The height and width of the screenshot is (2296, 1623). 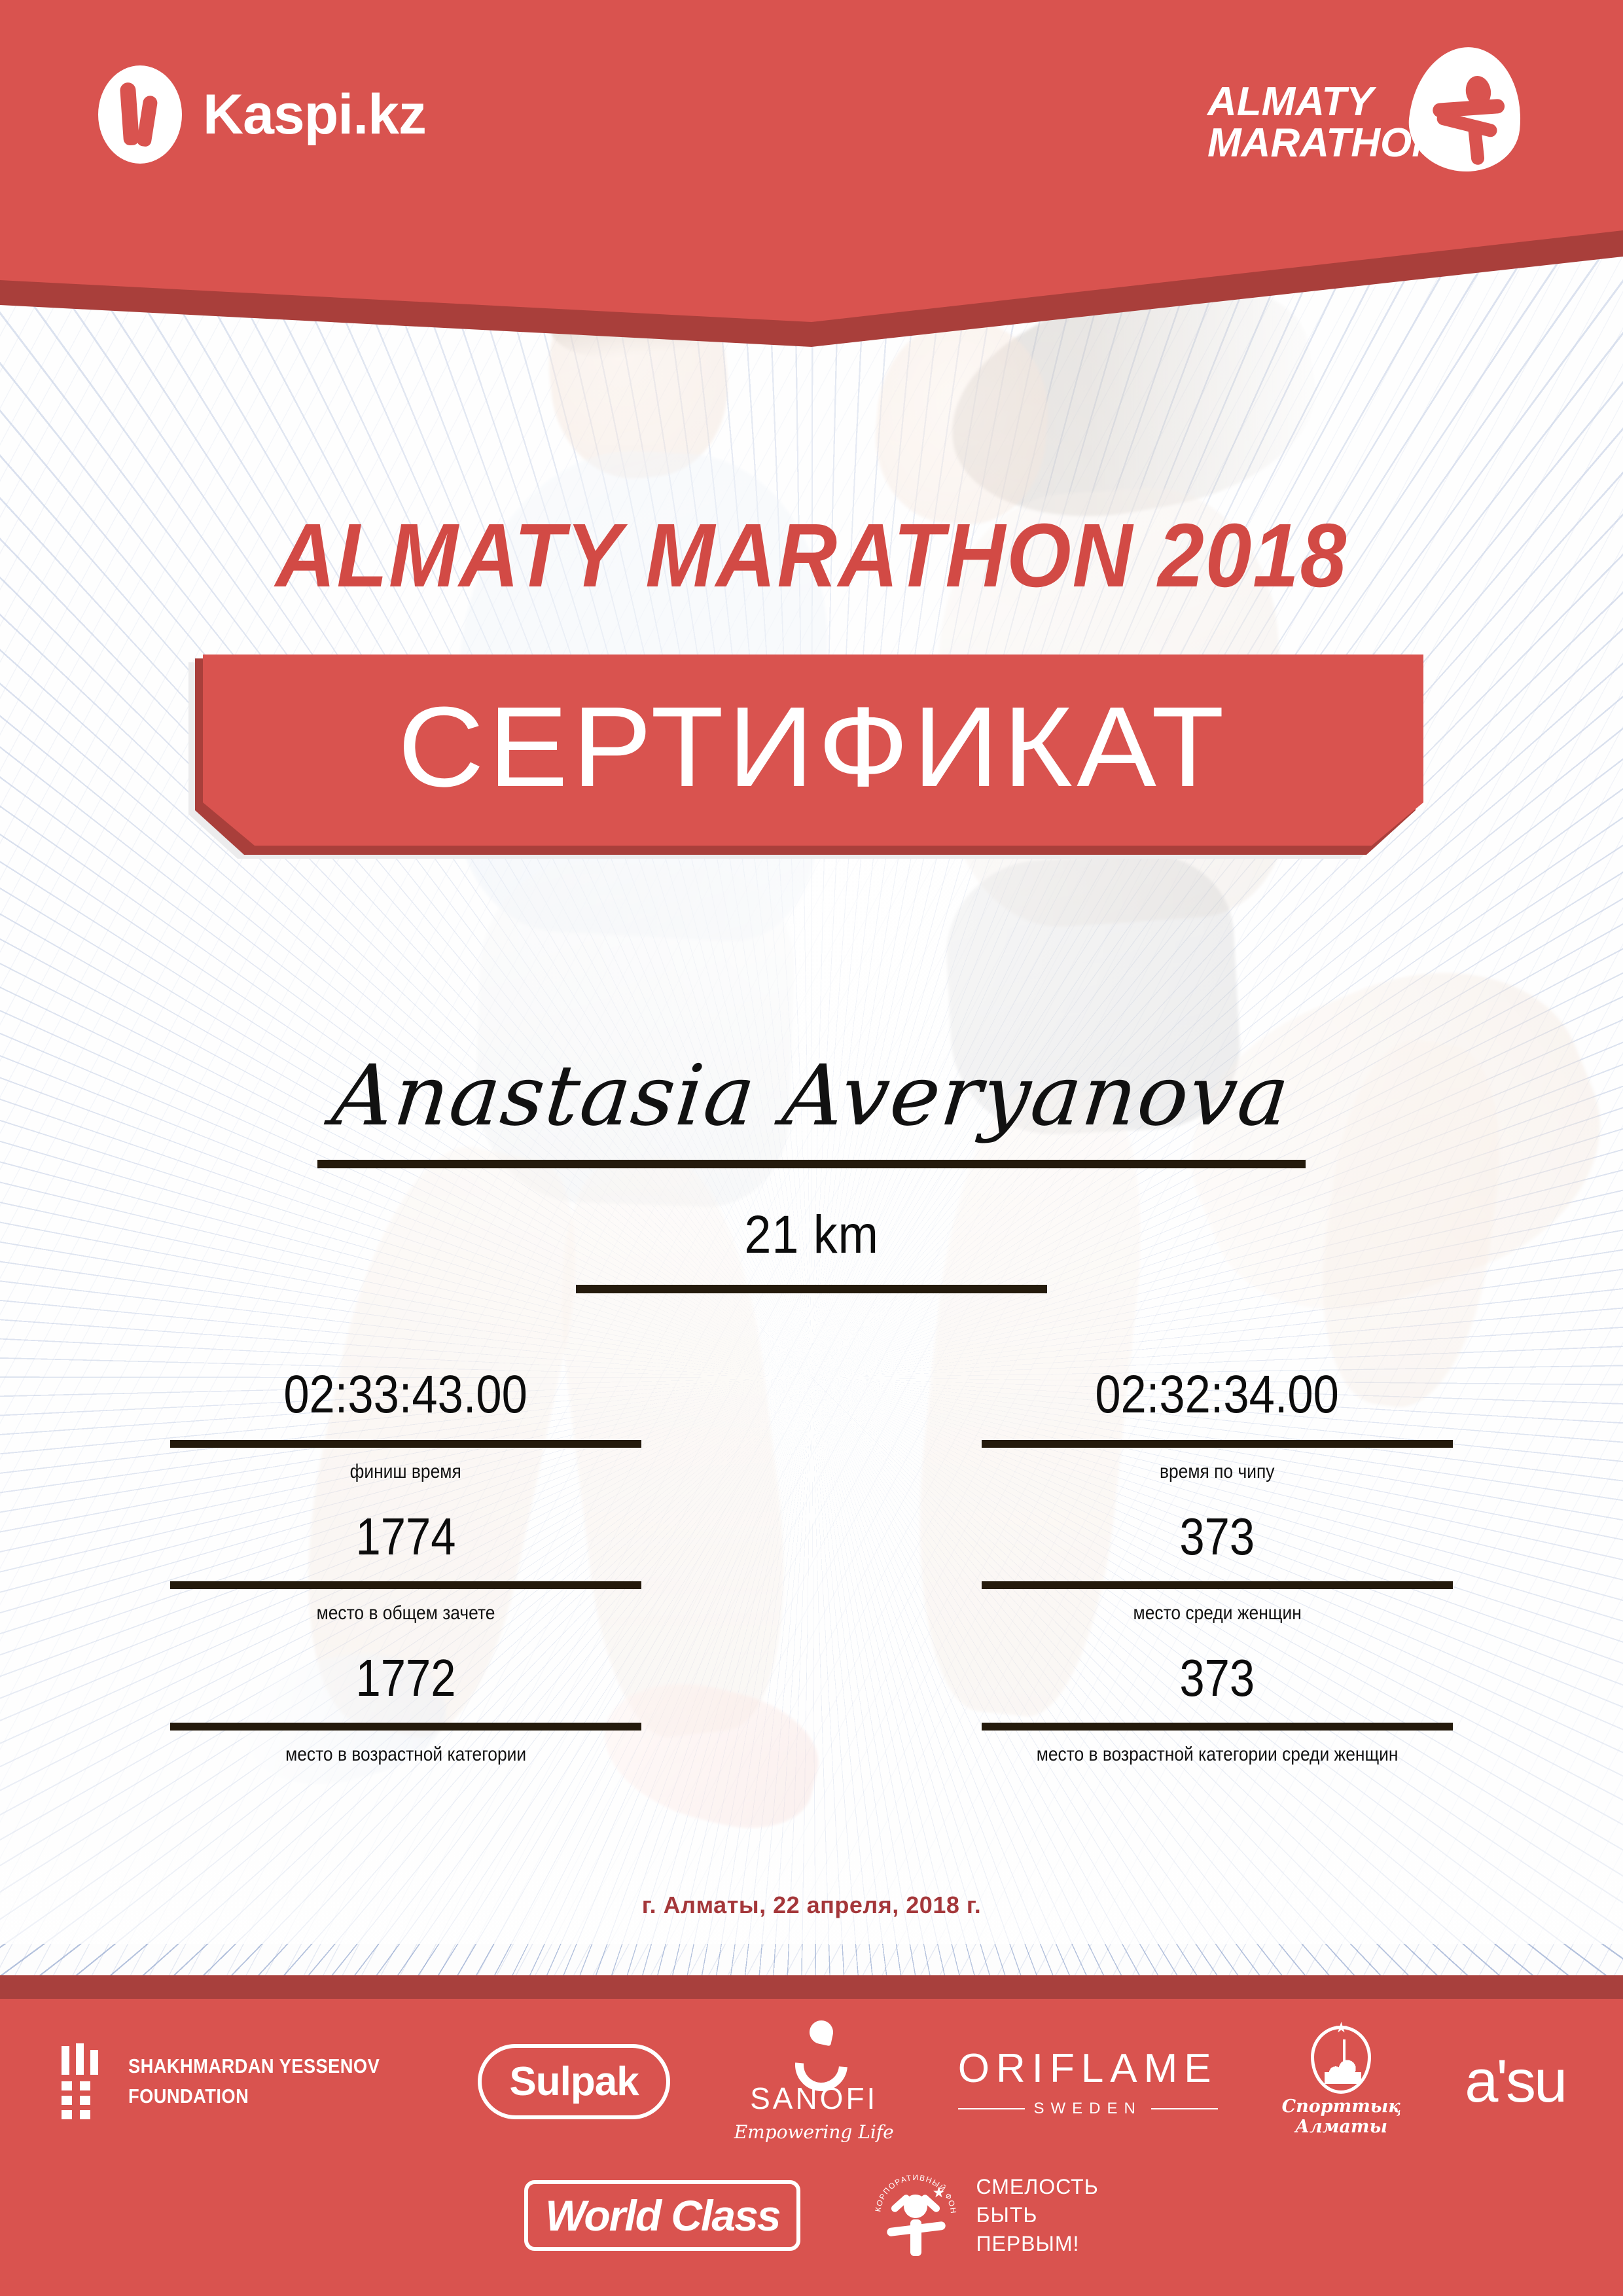 I want to click on result-label: время по чипу, so click(x=1217, y=1472).